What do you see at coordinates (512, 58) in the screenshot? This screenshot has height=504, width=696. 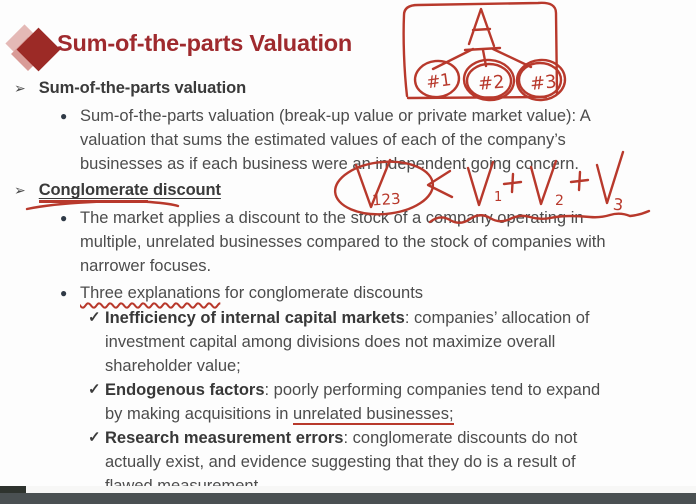 I see `ink-branch-right` at bounding box center [512, 58].